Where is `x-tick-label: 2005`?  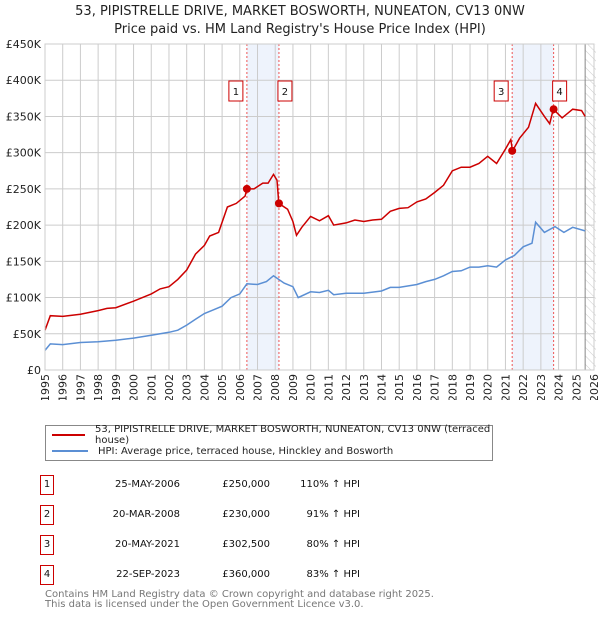 x-tick-label: 2005 is located at coordinates (222, 387).